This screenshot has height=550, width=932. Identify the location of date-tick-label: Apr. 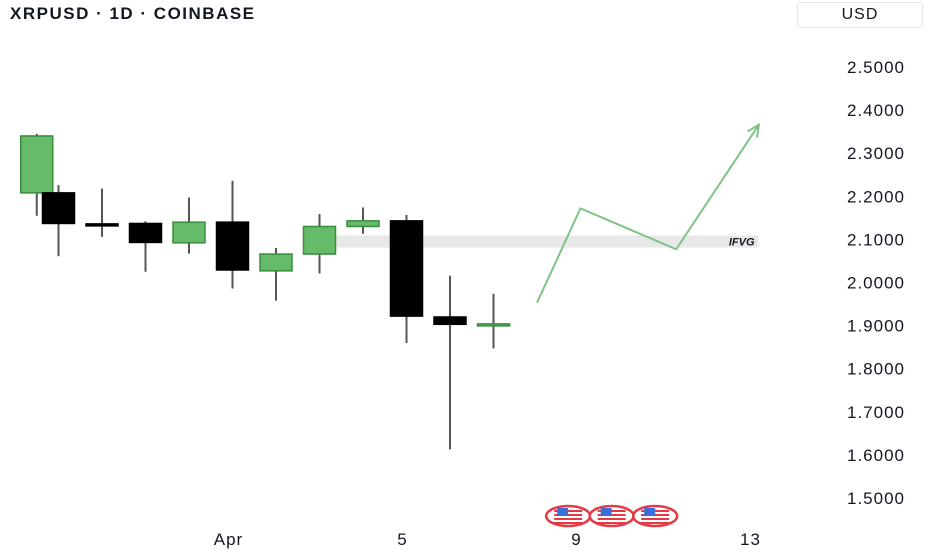
(228, 539).